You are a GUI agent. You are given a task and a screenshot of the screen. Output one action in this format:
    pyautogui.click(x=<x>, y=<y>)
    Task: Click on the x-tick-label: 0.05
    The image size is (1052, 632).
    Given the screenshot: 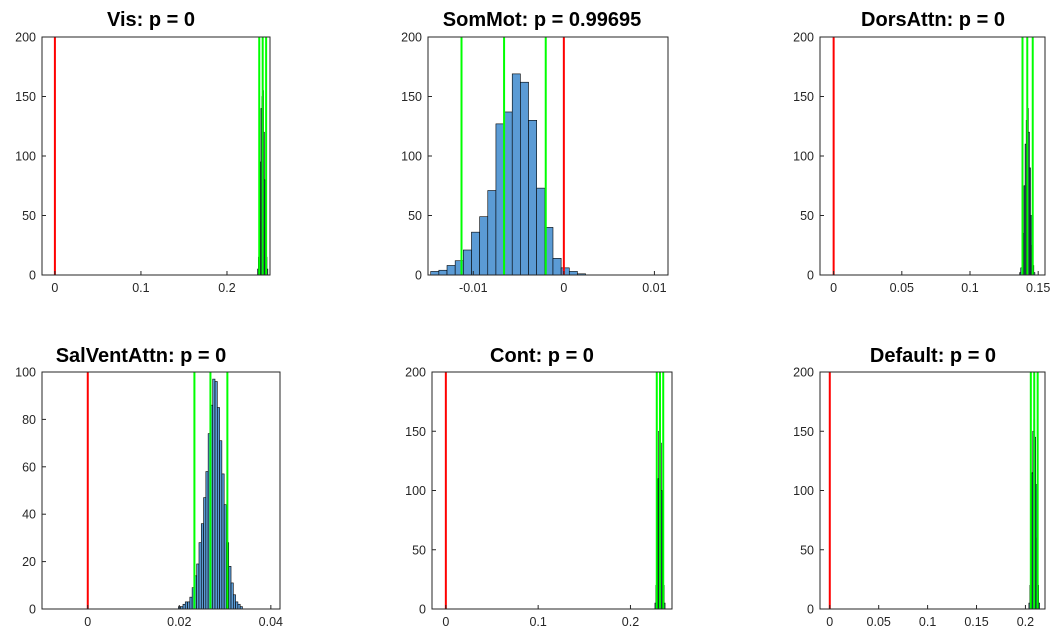 What is the action you would take?
    pyautogui.click(x=902, y=288)
    